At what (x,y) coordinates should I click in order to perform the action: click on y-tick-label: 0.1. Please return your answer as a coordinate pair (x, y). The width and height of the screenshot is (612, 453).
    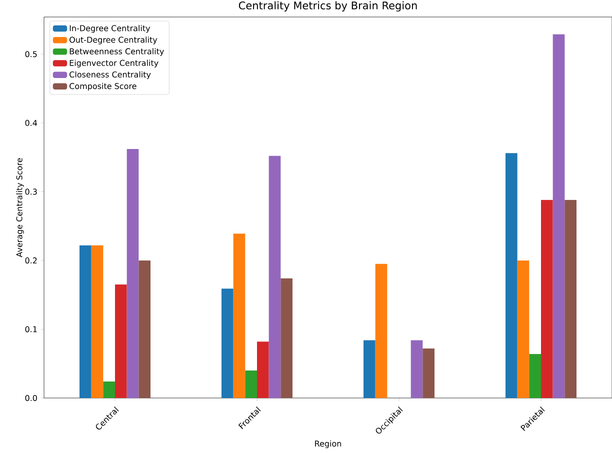
    Looking at the image, I should click on (31, 329).